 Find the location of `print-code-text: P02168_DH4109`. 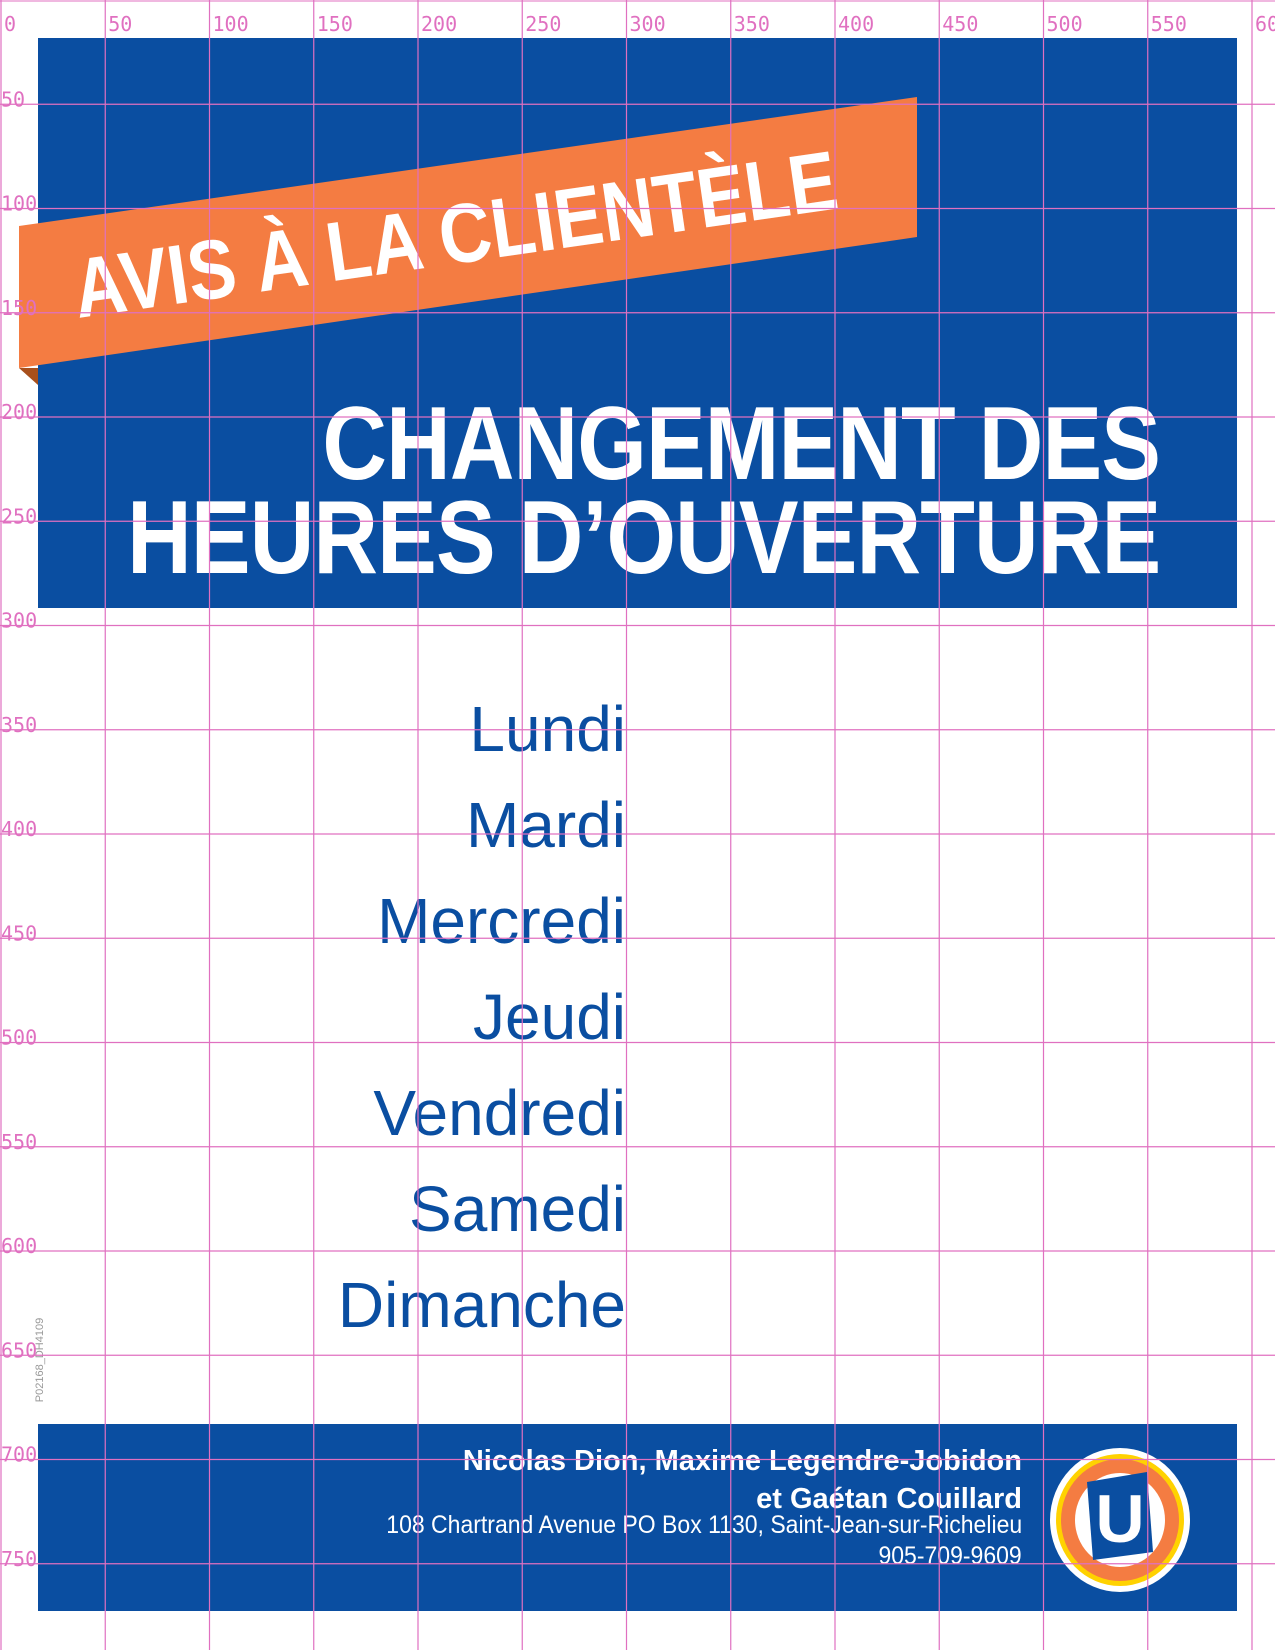

print-code-text: P02168_DH4109 is located at coordinates (40, 1360).